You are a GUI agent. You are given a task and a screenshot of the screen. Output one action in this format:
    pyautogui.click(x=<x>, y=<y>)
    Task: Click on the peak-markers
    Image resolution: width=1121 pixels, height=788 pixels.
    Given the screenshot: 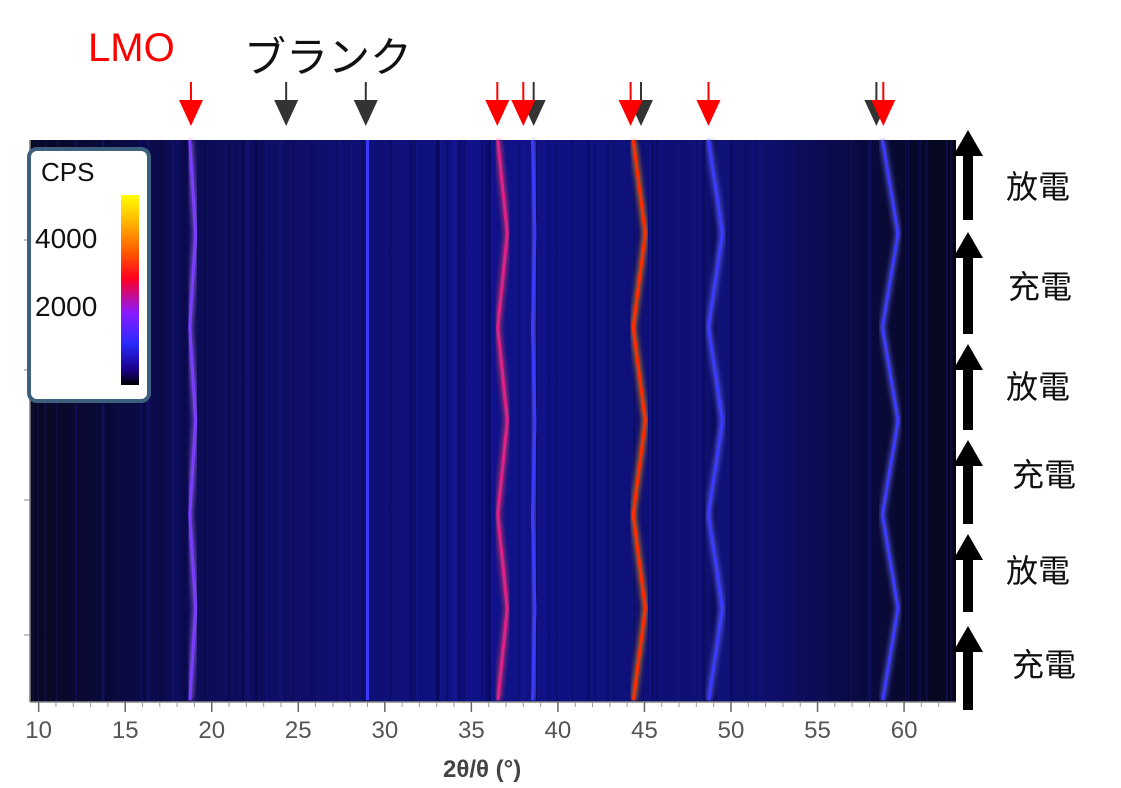 What is the action you would take?
    pyautogui.click(x=537, y=104)
    